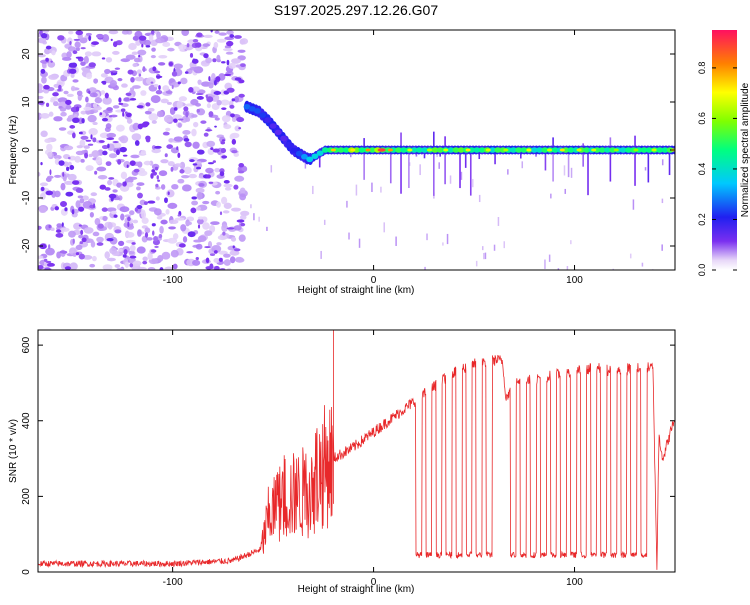 The height and width of the screenshot is (605, 750). I want to click on snr-x-tick-label: 100, so click(574, 582).